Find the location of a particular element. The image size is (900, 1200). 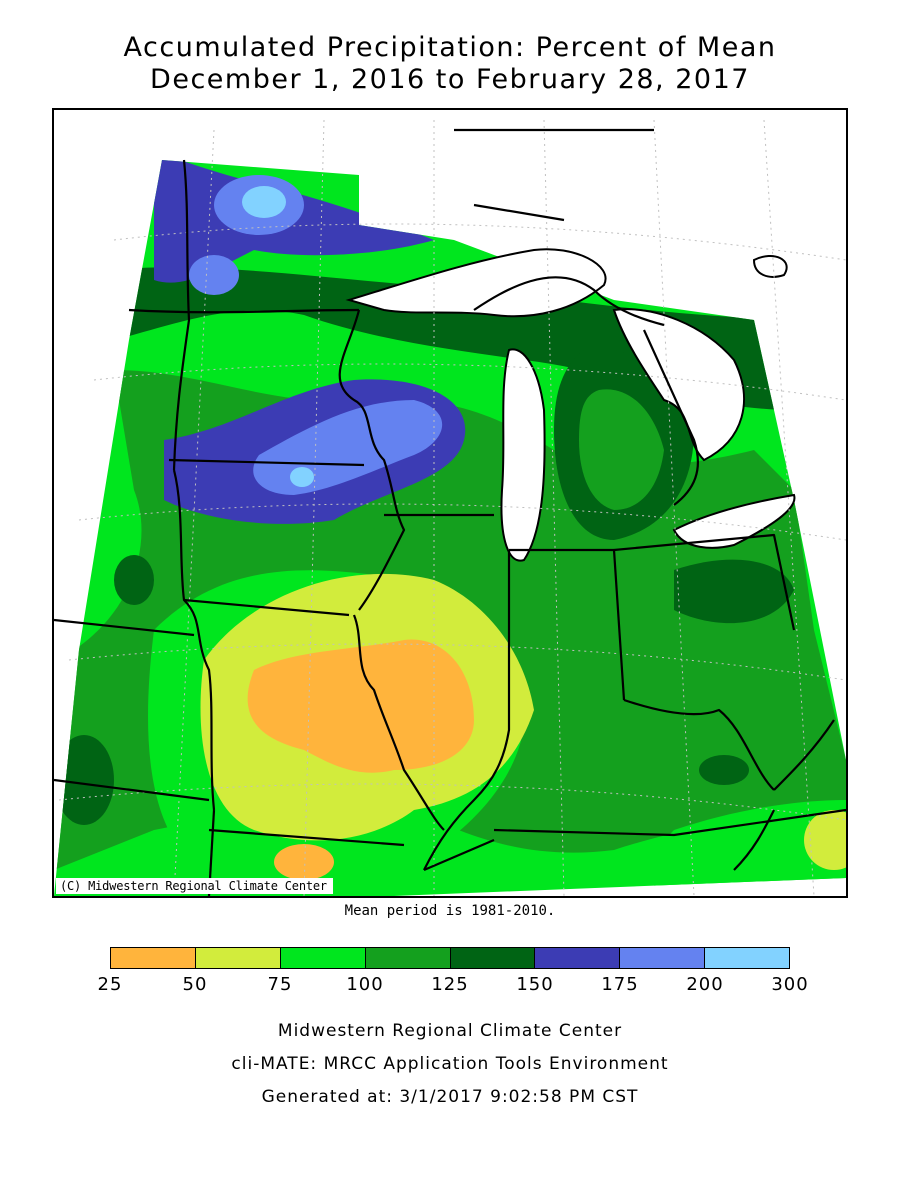

border-mn-ia is located at coordinates (266, 462).